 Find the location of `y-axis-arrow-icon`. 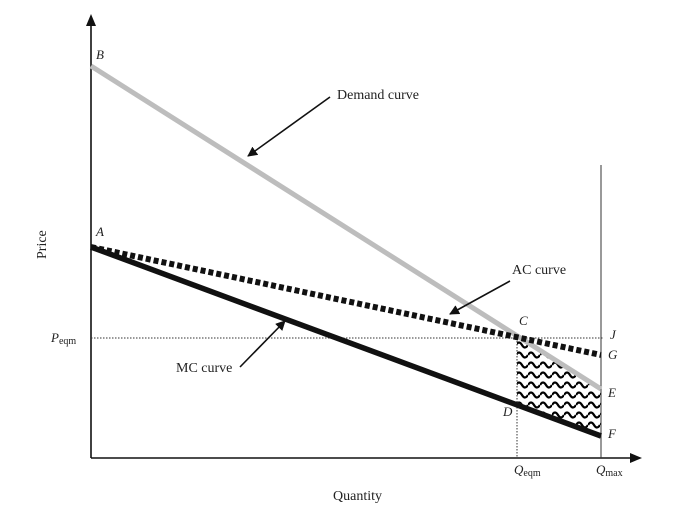

y-axis-arrow-icon is located at coordinates (91, 20).